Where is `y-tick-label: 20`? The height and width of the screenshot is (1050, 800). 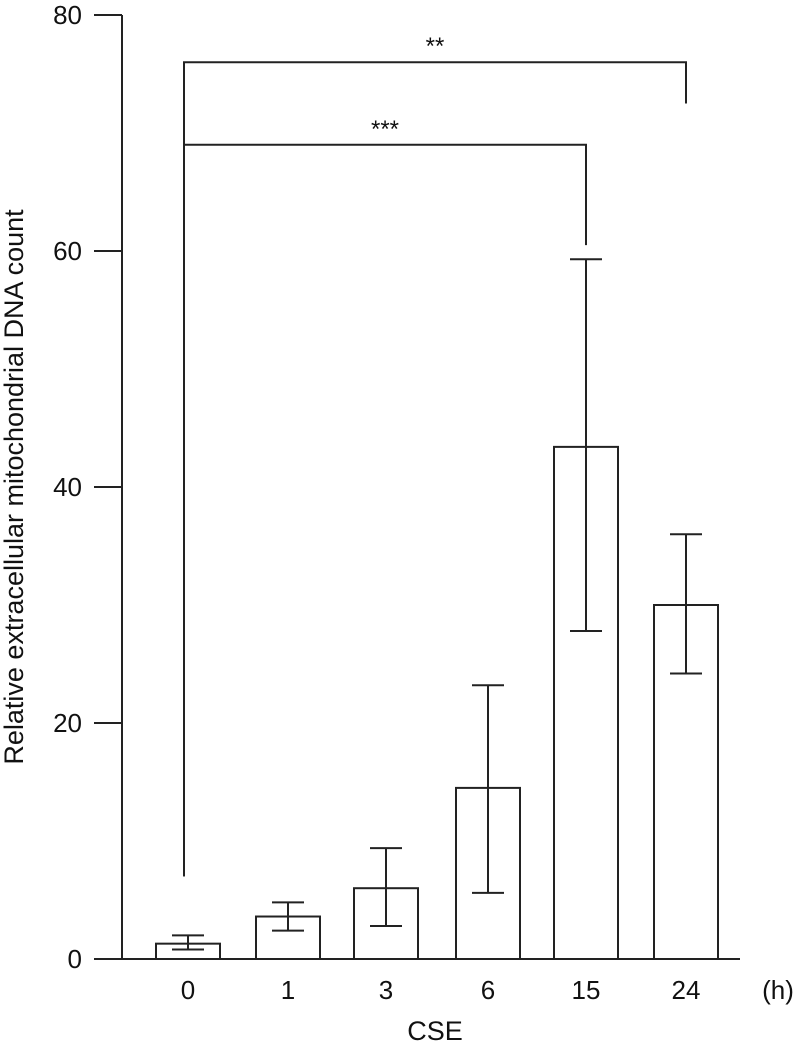
y-tick-label: 20 is located at coordinates (67, 723).